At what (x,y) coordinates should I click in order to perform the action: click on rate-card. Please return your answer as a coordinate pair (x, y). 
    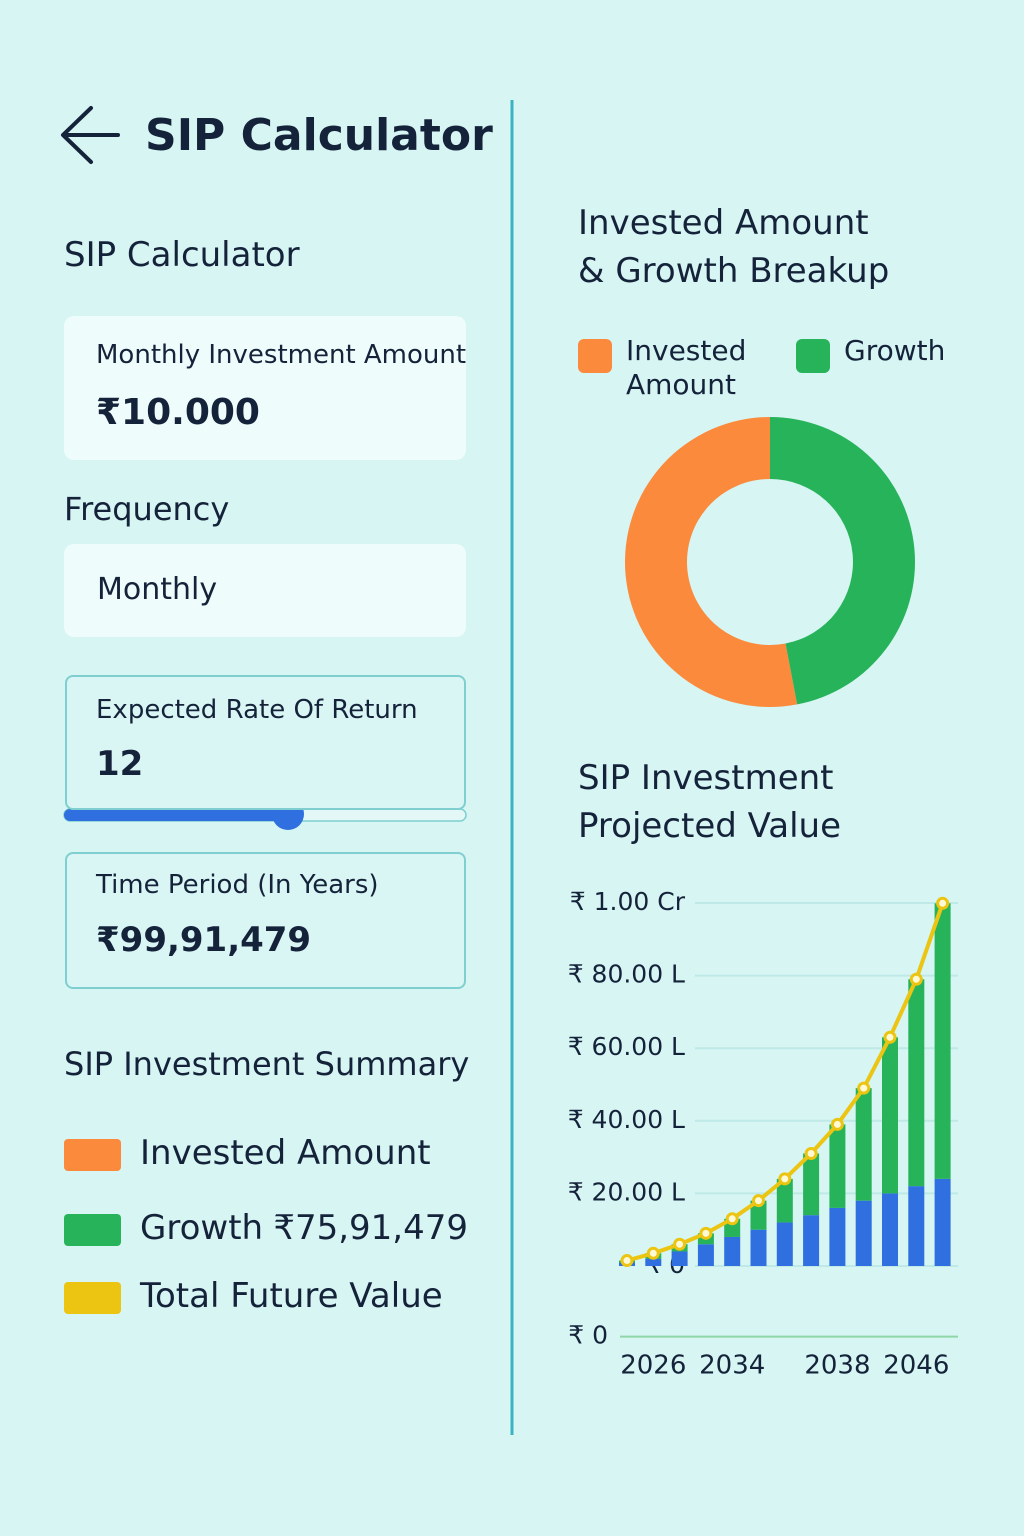
    Looking at the image, I should click on (265, 742).